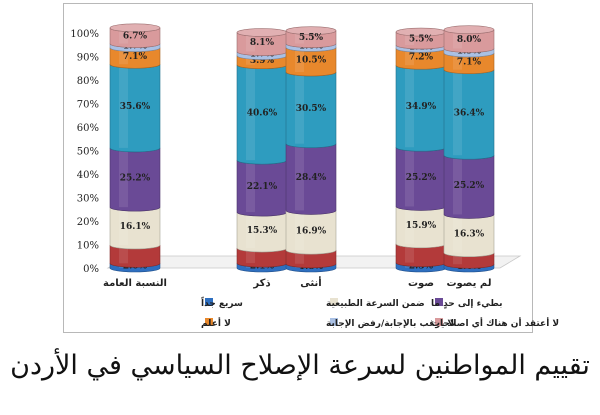 This screenshot has height=415, width=600. I want to click on category-label: صوت, so click(421, 283).